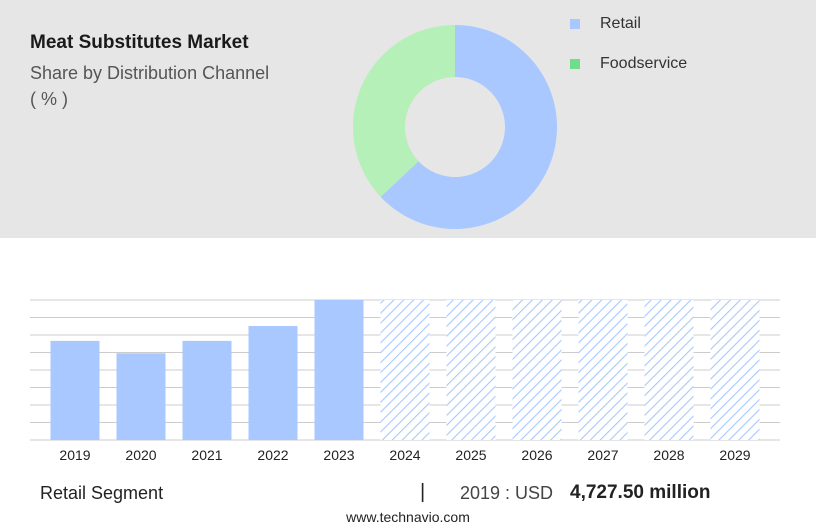 The image size is (816, 528). Describe the element at coordinates (273, 383) in the screenshot. I see `bar-2022` at that location.